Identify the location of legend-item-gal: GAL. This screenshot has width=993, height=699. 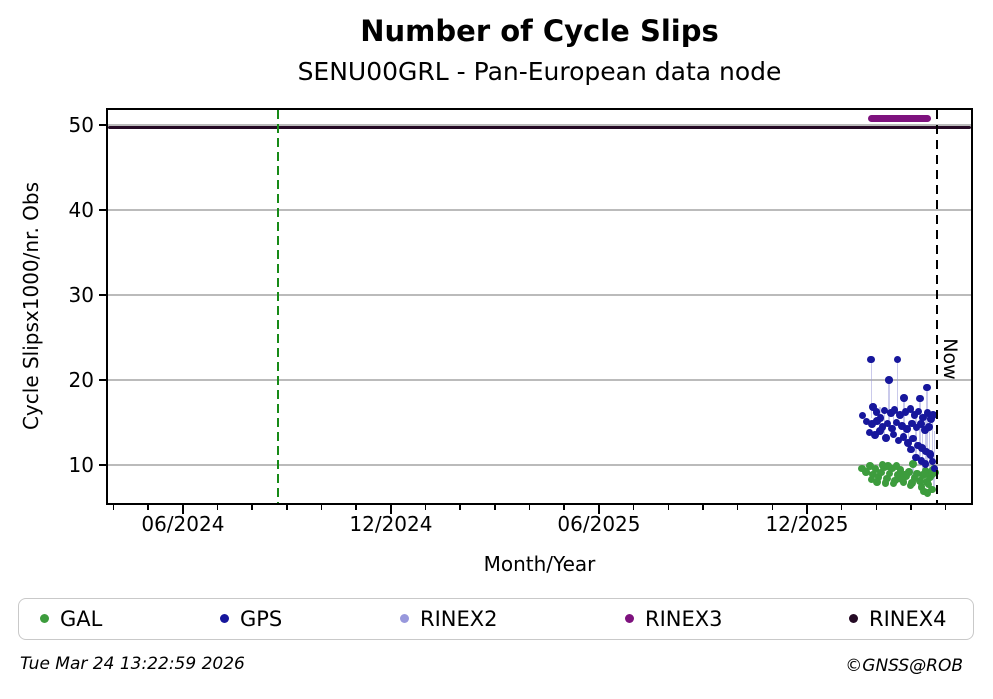
(71, 618).